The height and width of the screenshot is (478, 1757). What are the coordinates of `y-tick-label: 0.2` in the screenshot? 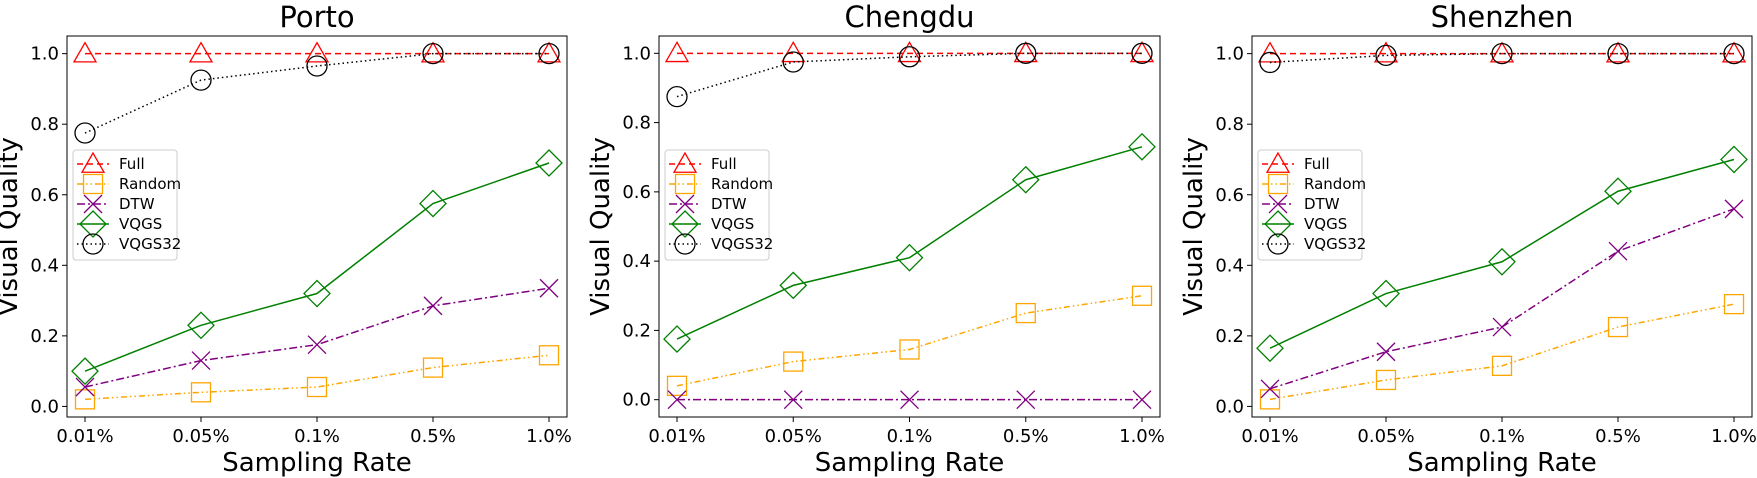 It's located at (1229, 336).